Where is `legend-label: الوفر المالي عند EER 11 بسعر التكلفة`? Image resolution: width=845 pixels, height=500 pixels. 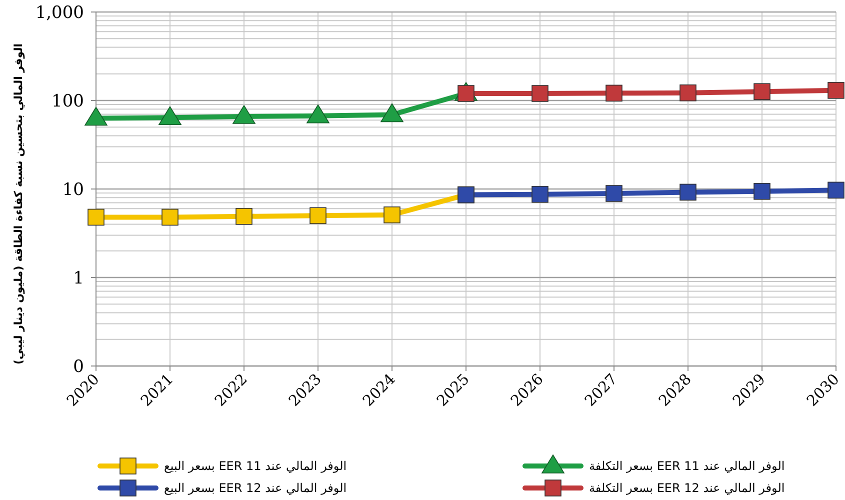 legend-label: الوفر المالي عند EER 11 بسعر التكلفة is located at coordinates (687, 466).